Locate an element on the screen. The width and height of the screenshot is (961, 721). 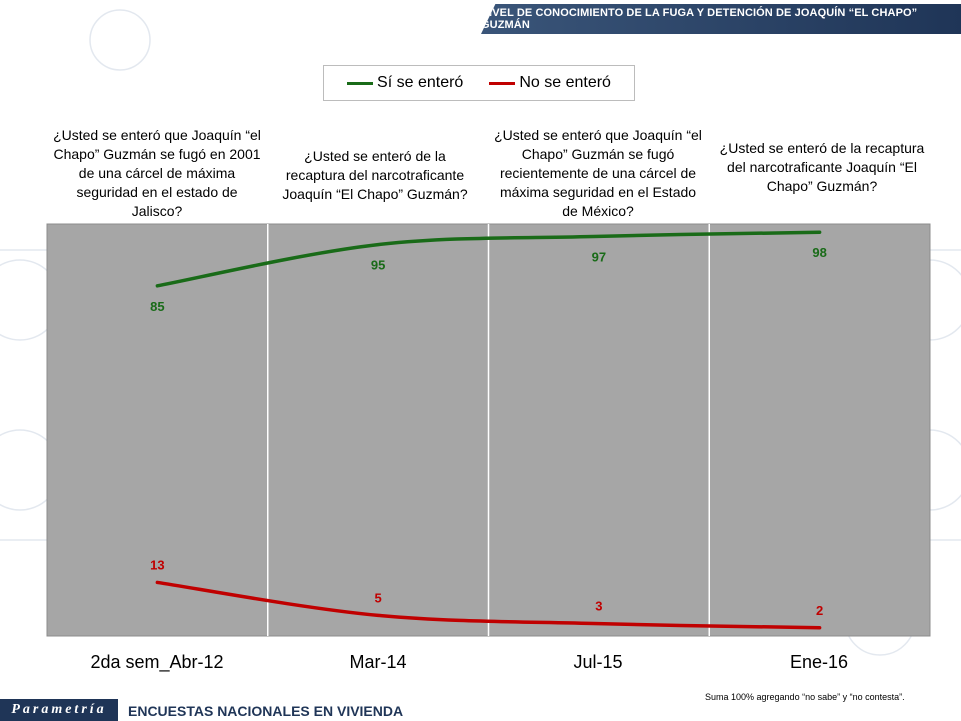
data-label: 5 is located at coordinates (378, 597).